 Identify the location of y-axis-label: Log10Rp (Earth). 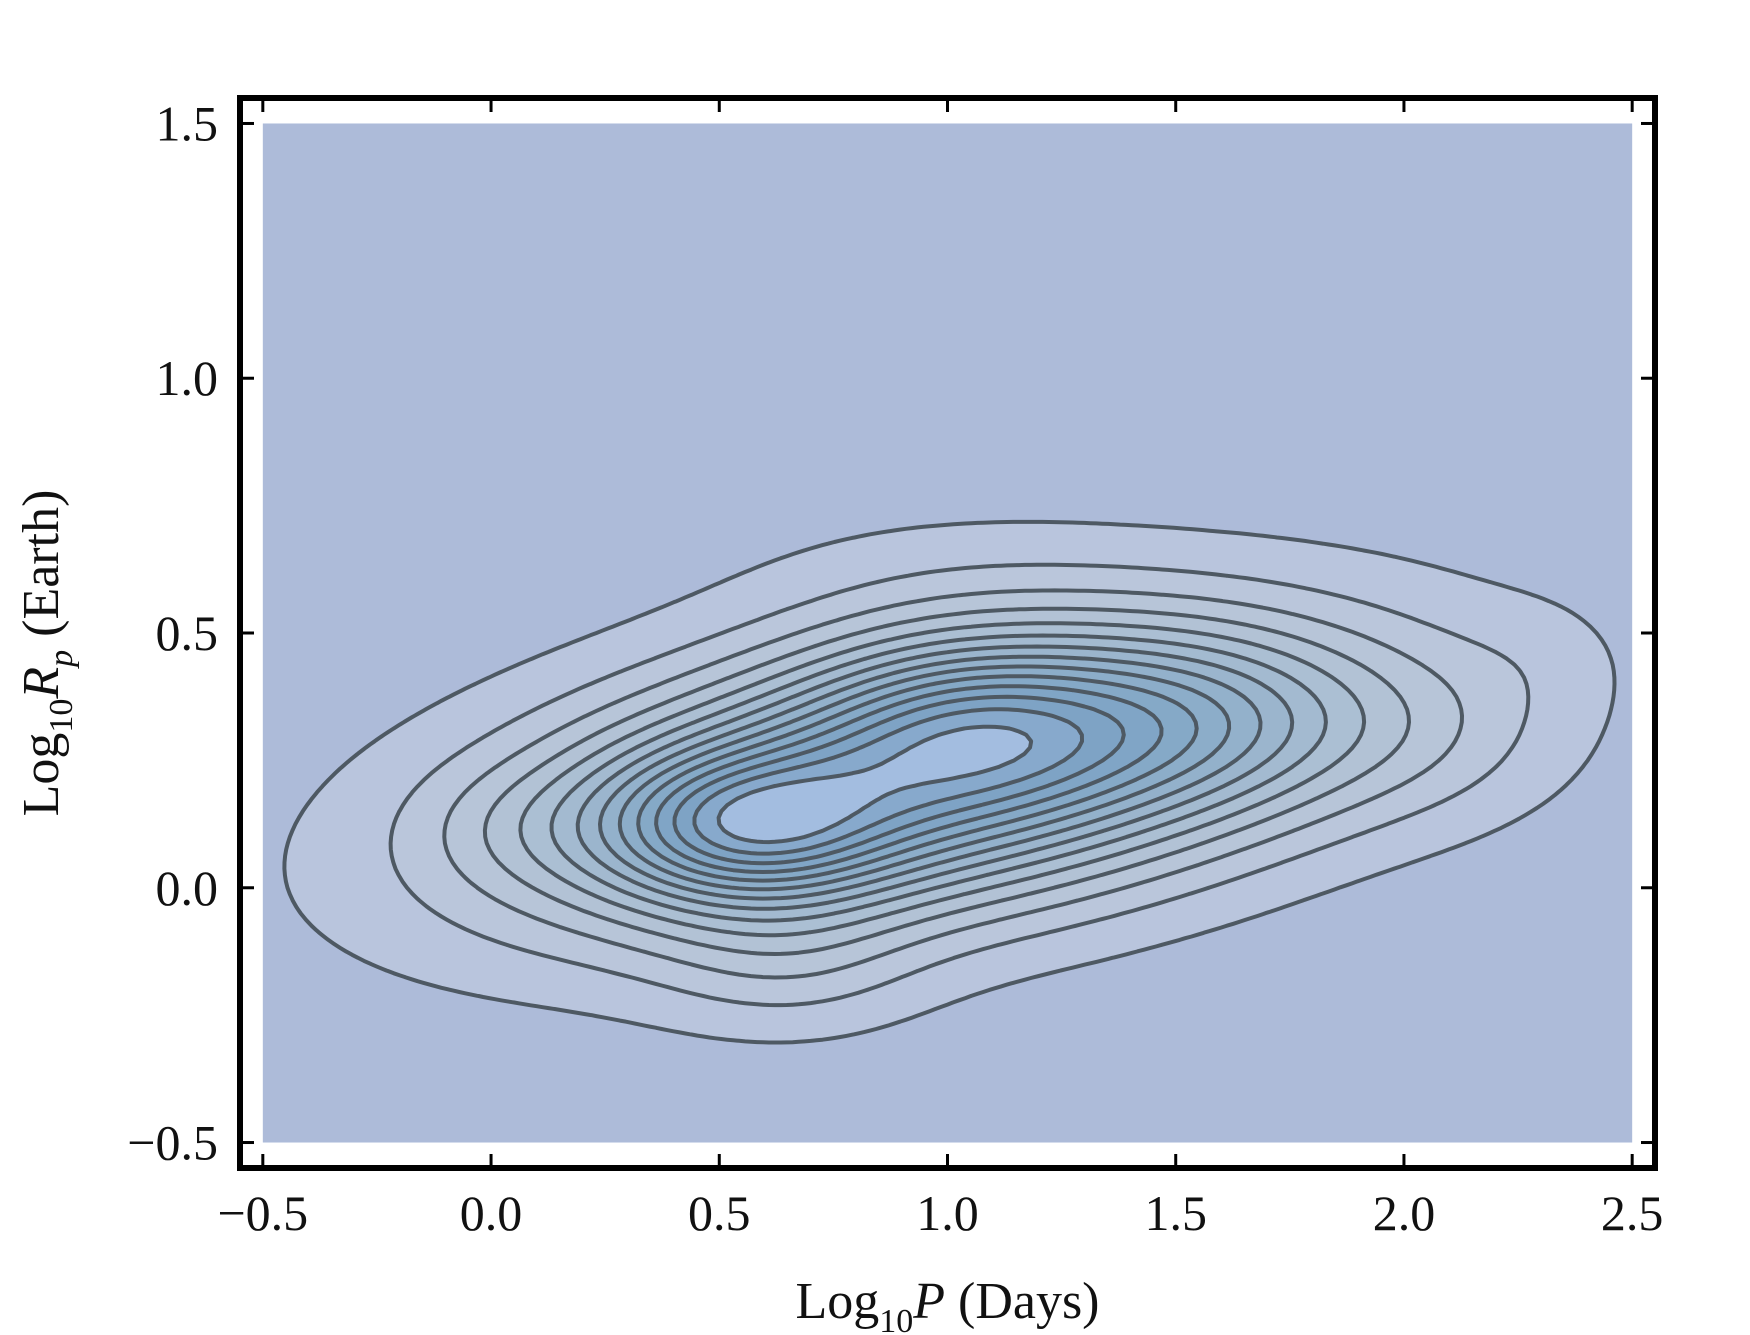
(46, 653).